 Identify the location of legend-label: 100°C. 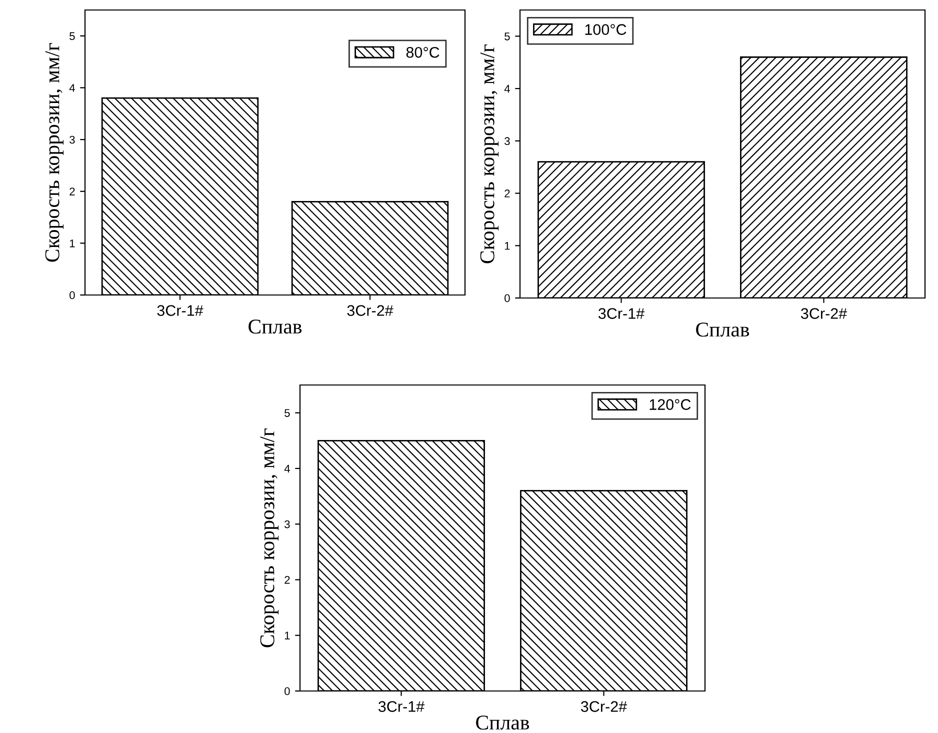
(605, 29).